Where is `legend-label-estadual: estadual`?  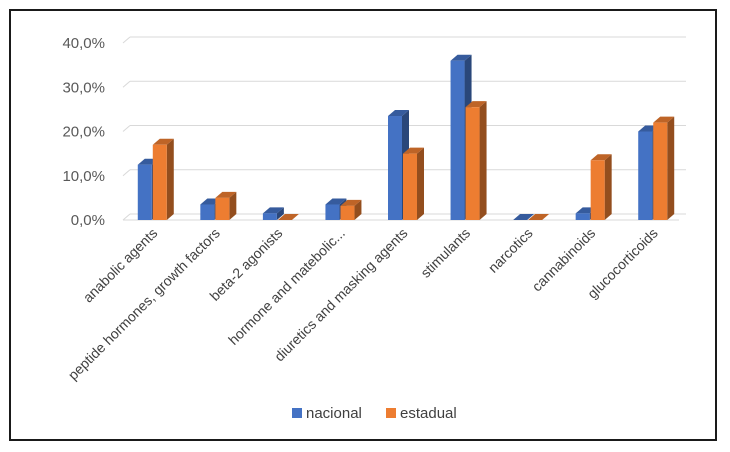
legend-label-estadual: estadual is located at coordinates (428, 413).